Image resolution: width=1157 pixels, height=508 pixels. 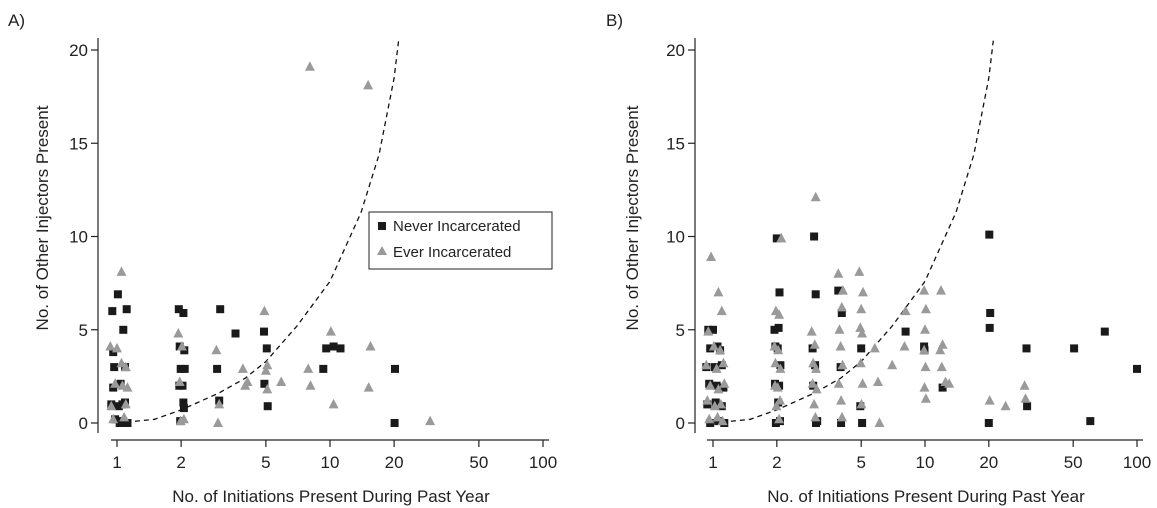 I want to click on y-tick-label-a: 0, so click(x=83, y=423).